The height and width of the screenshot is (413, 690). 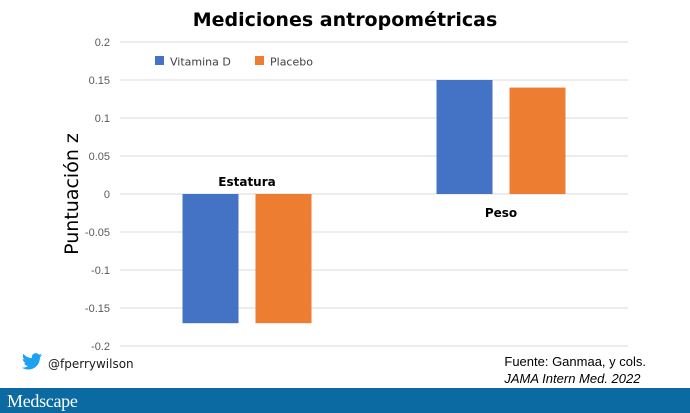 What do you see at coordinates (99, 157) in the screenshot?
I see `y-tick-label: 0.05` at bounding box center [99, 157].